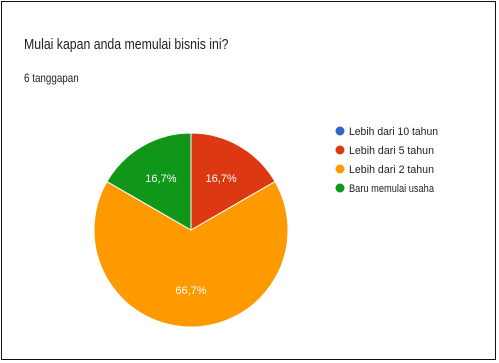 The height and width of the screenshot is (363, 499). Describe the element at coordinates (160, 179) in the screenshot. I see `slice-value-label-4: 16,7%` at that location.